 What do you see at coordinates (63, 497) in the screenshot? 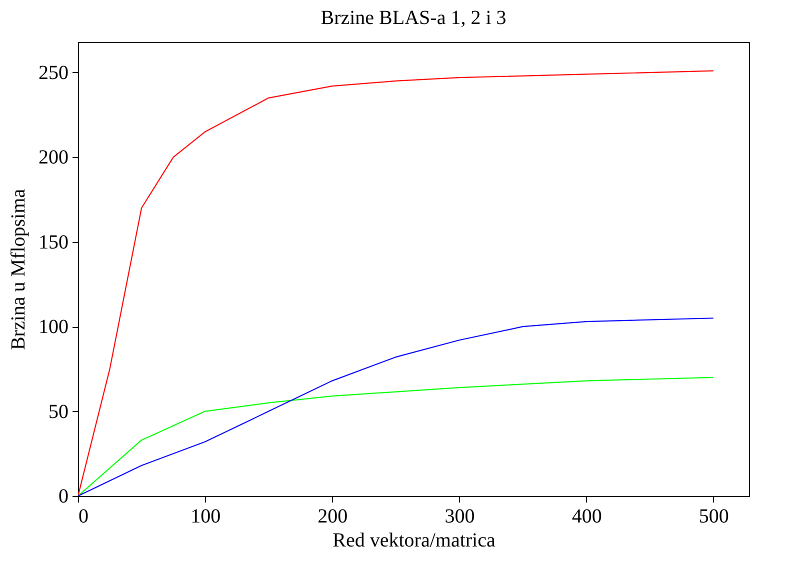
I see `y-tick-label: 0` at bounding box center [63, 497].